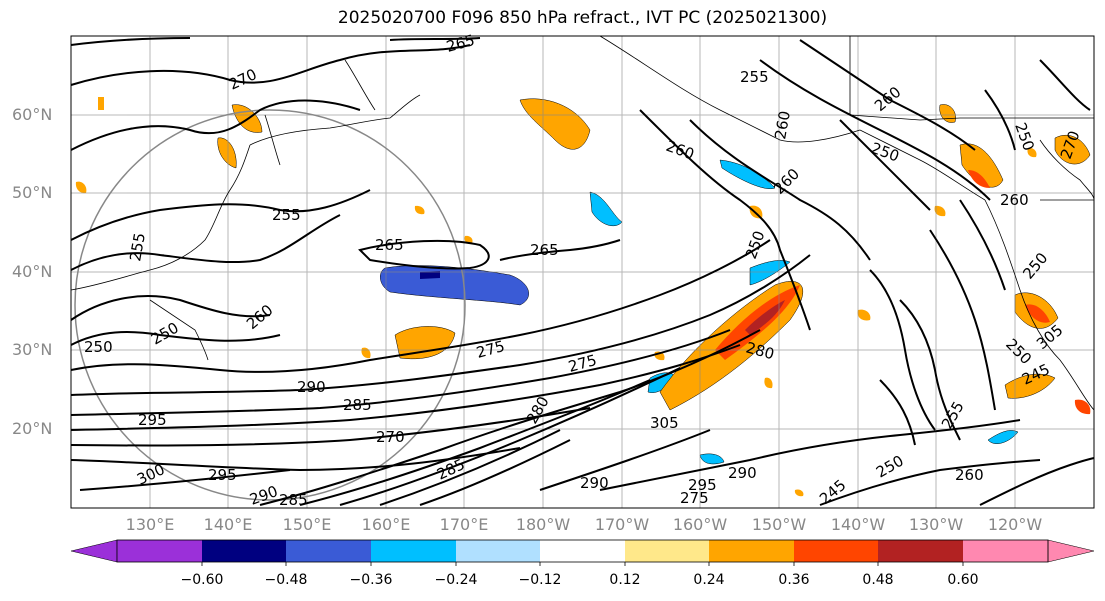 This screenshot has height=601, width=1105. Describe the element at coordinates (694, 498) in the screenshot. I see `contour-label: 275` at that location.